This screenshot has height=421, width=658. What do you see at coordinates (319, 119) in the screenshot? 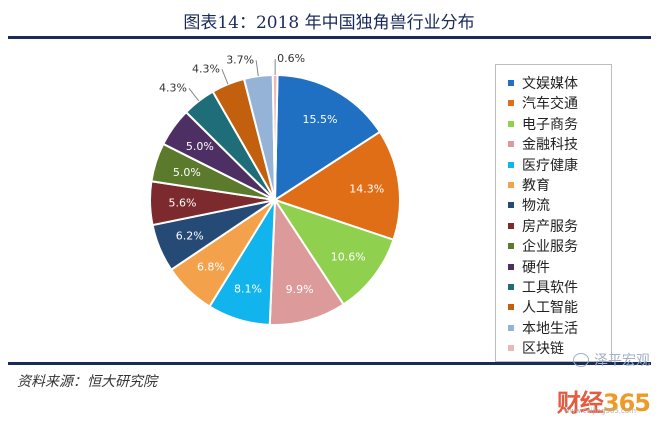
I see `slice-label-1: 15.5%` at bounding box center [319, 119].